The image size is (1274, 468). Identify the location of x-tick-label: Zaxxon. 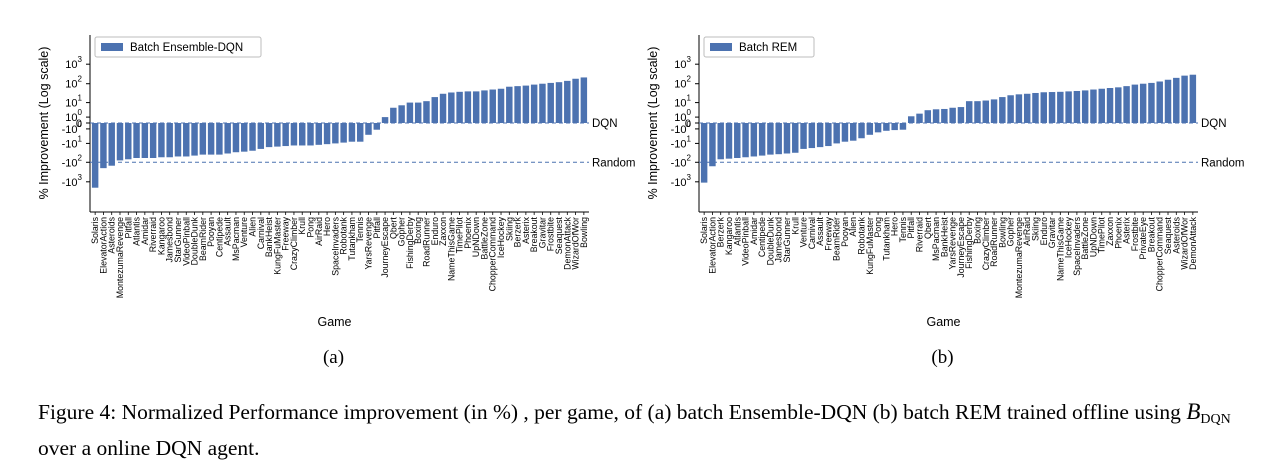
(443, 231).